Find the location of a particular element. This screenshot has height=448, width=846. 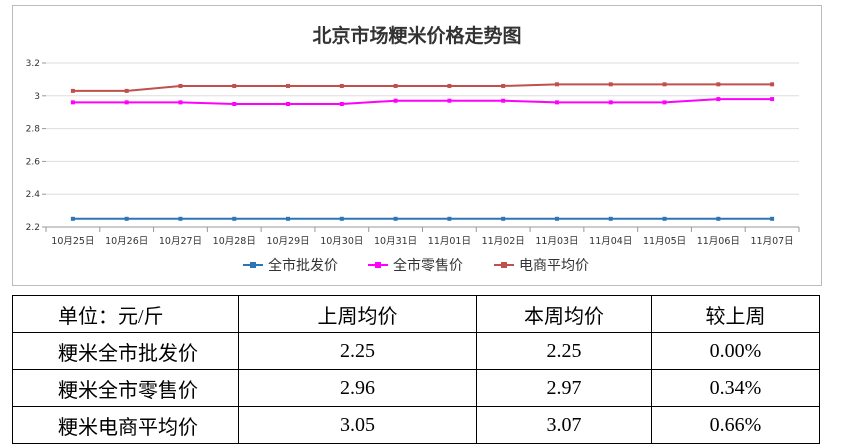

x-tick-label: 10月25日 is located at coordinates (72, 241).